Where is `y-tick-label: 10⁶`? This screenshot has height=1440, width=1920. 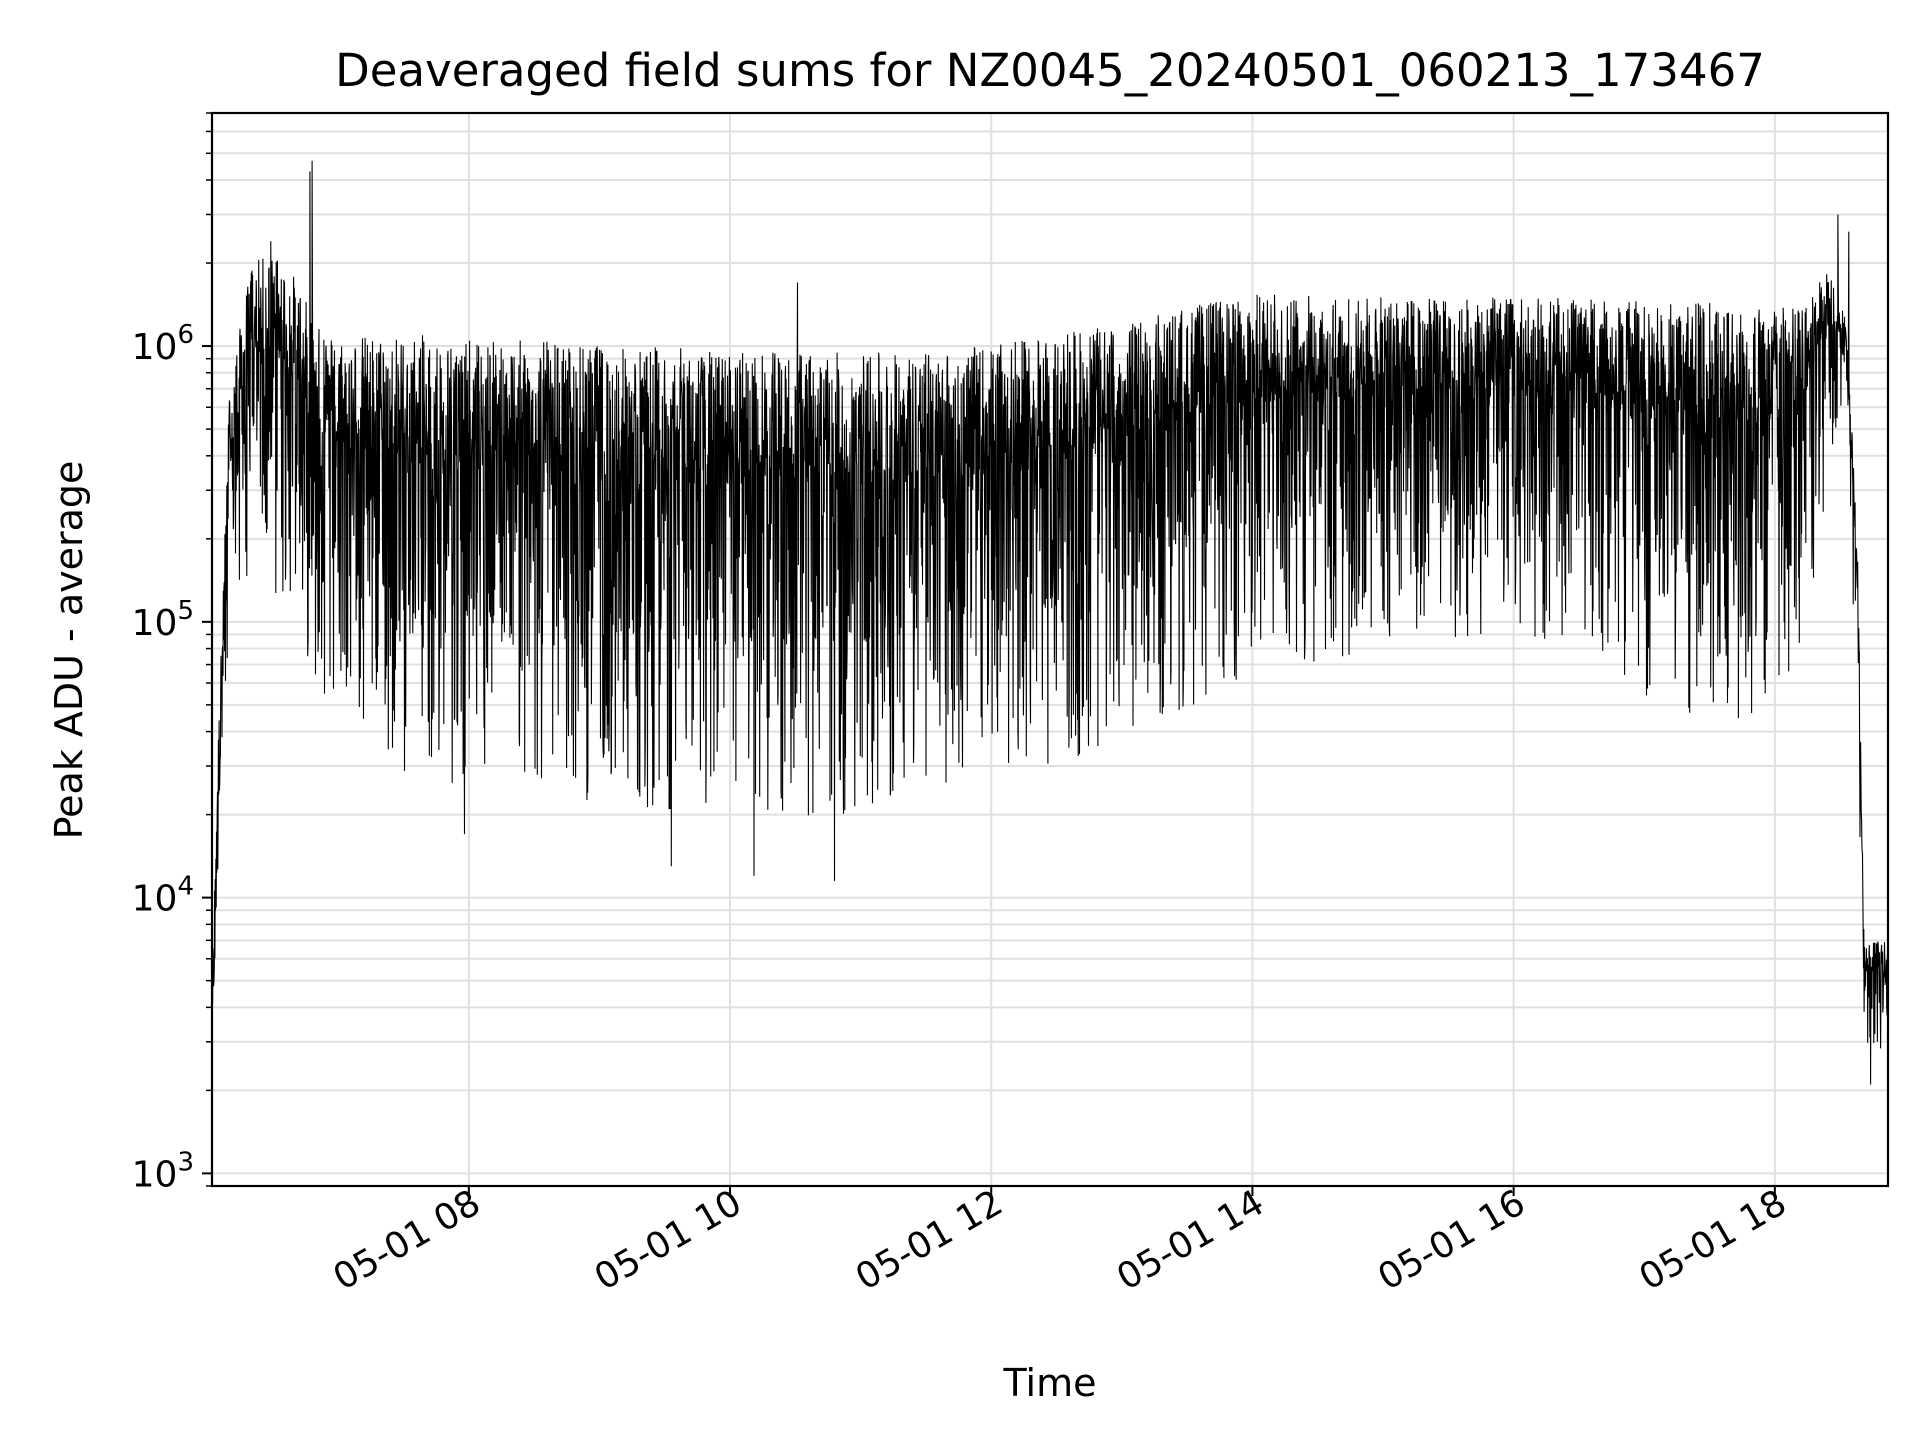
y-tick-label: 10⁶ is located at coordinates (163, 344).